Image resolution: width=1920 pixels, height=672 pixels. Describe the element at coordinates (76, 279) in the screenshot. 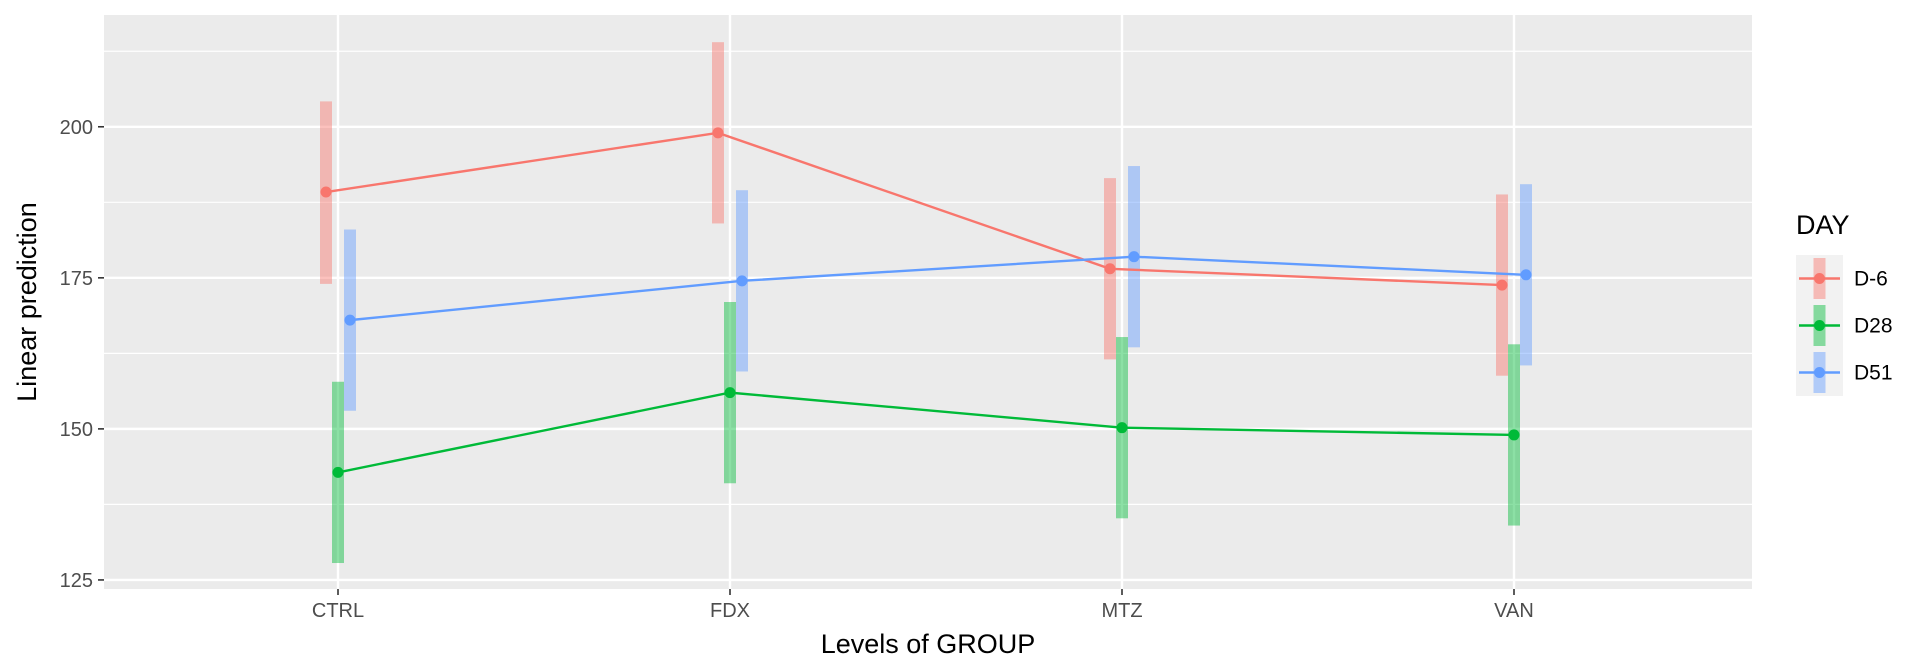

I see `y-tick-label: 175` at that location.